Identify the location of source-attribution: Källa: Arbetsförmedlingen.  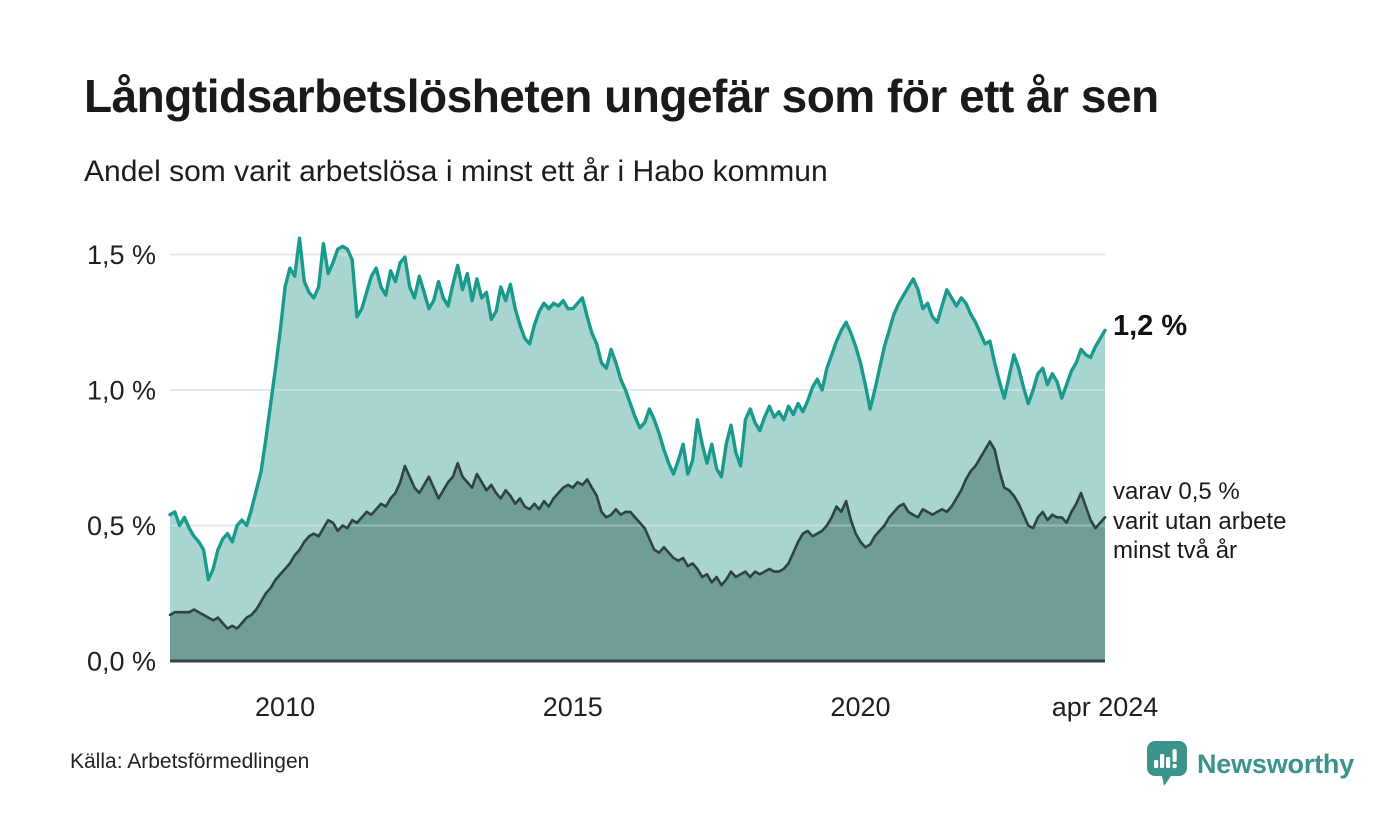
(190, 761).